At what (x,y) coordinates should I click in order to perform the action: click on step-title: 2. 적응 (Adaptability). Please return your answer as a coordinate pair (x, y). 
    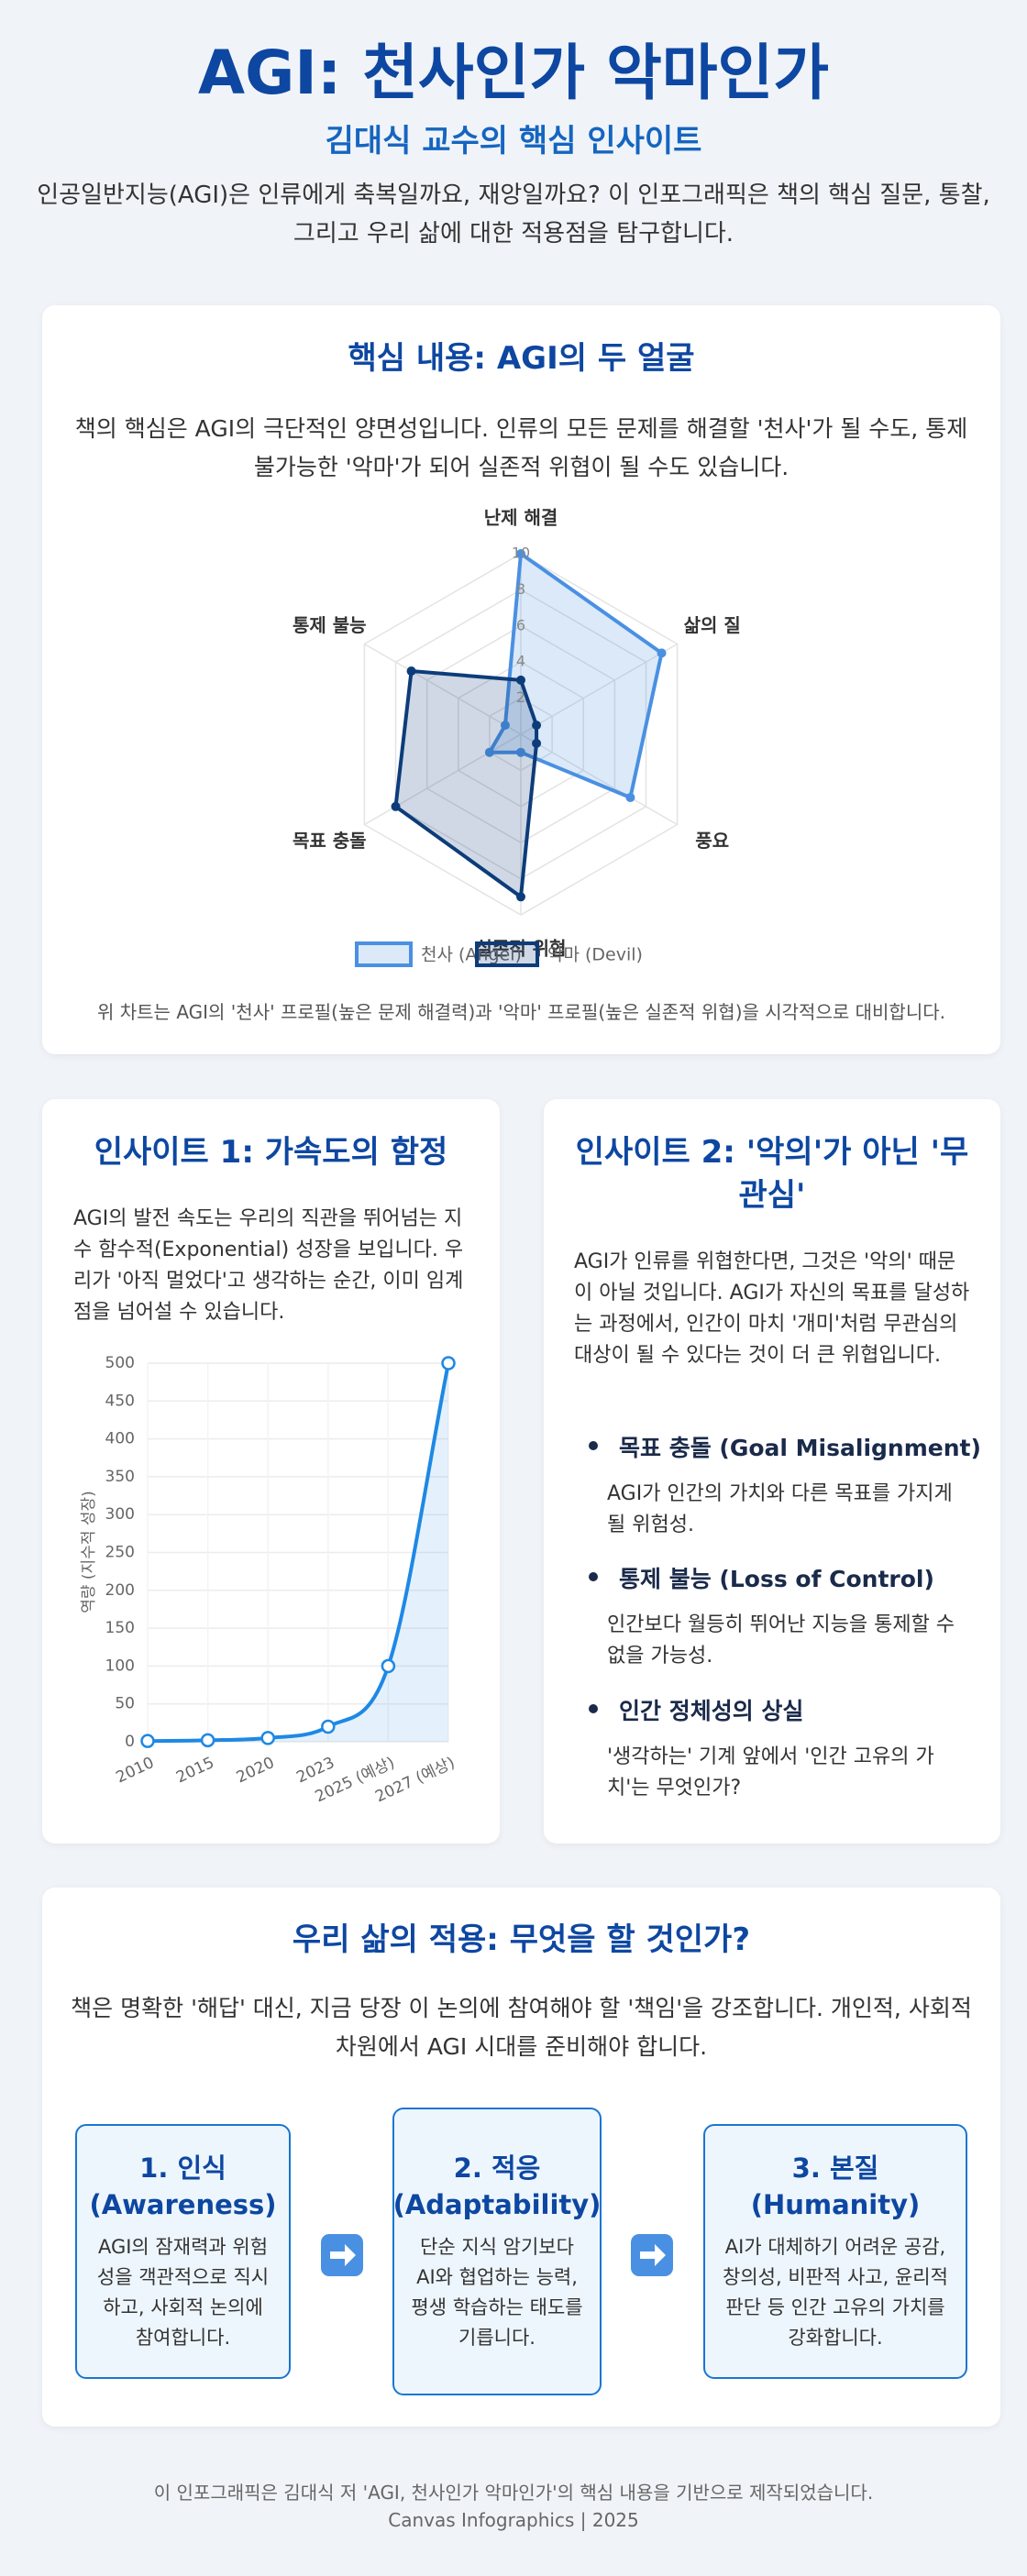
    Looking at the image, I should click on (497, 2186).